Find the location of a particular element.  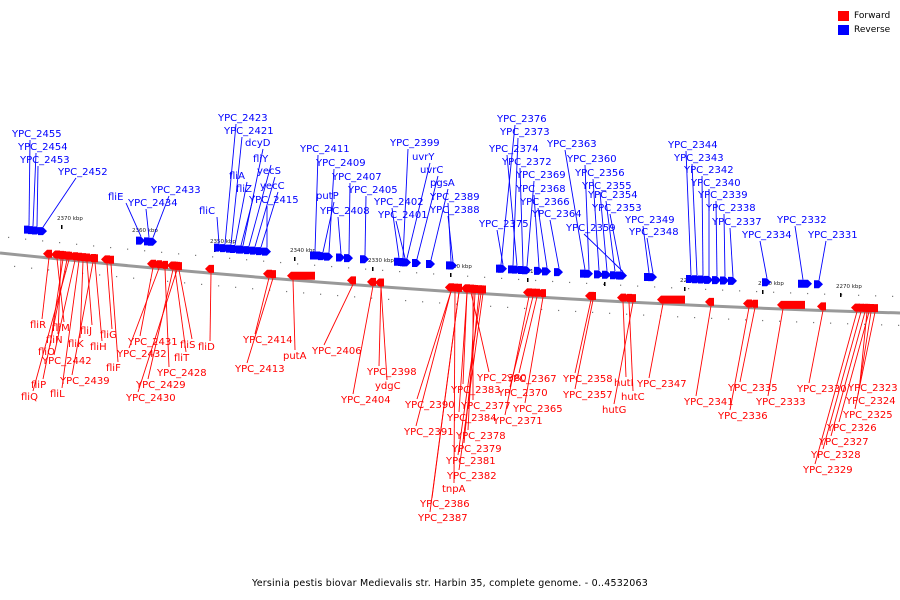

forward-gene: fliR is located at coordinates (41, 290).